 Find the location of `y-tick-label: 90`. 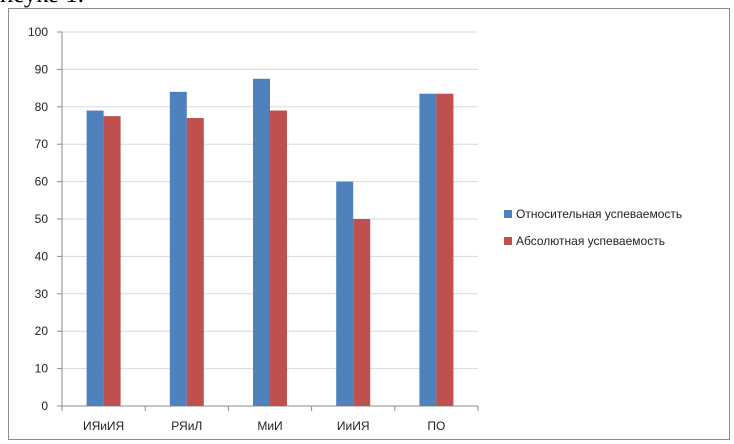

y-tick-label: 90 is located at coordinates (42, 69).